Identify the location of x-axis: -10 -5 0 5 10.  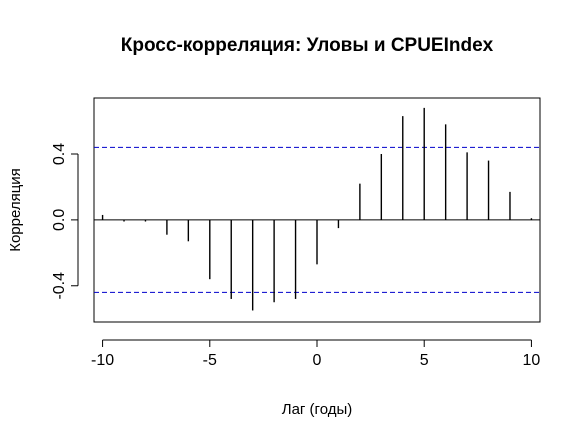
(316, 354).